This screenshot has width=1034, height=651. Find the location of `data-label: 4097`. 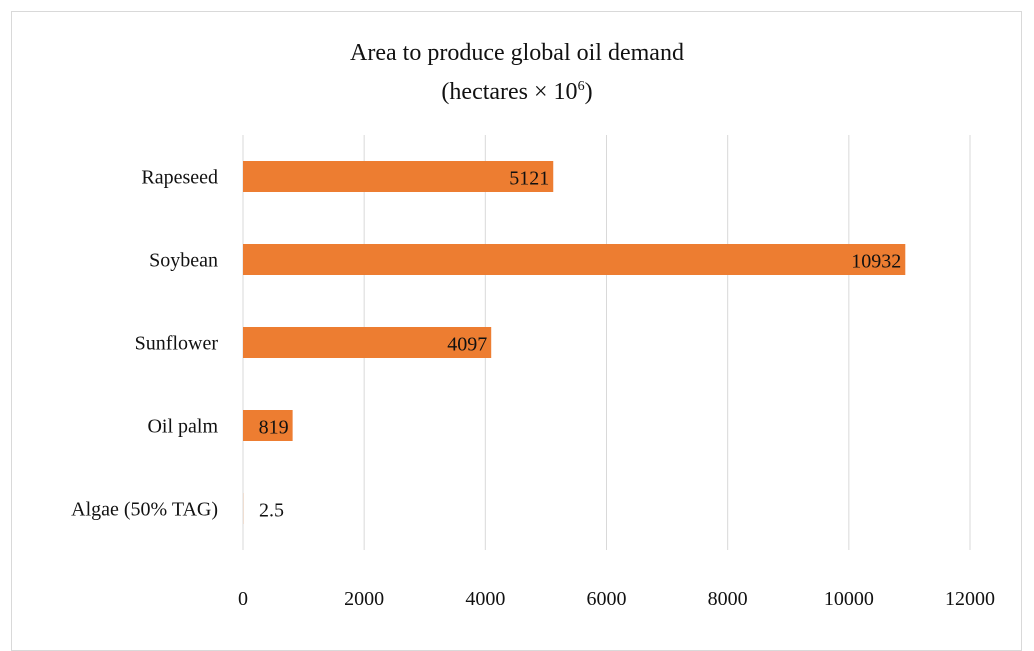

data-label: 4097 is located at coordinates (467, 345).